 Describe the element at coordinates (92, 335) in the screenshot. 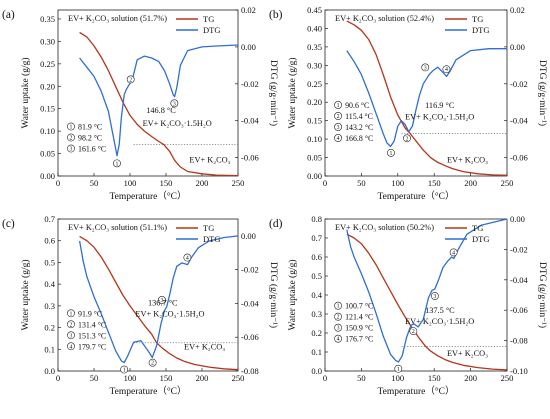

I see `peak-list-temperature: 151.3 °C` at that location.